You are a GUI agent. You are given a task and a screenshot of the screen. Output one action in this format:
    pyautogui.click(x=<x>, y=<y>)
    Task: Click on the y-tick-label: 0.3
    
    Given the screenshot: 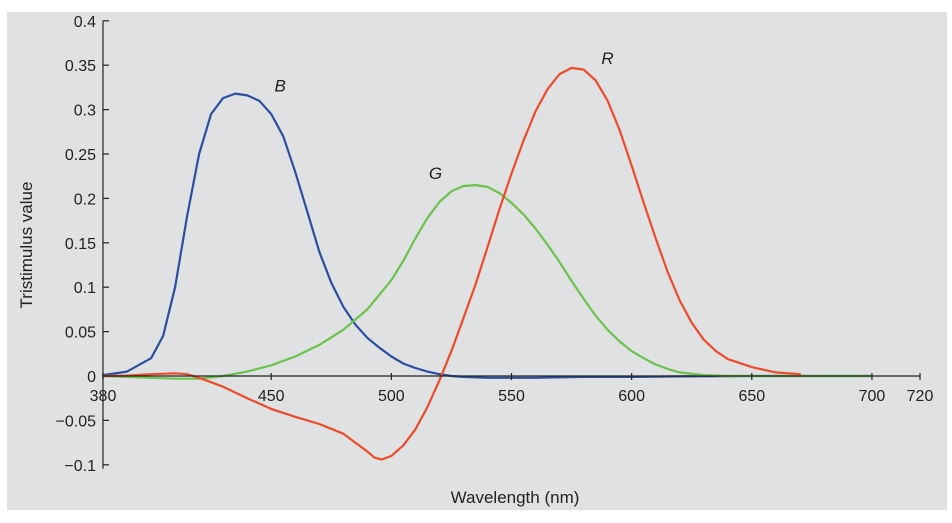 What is the action you would take?
    pyautogui.click(x=85, y=111)
    